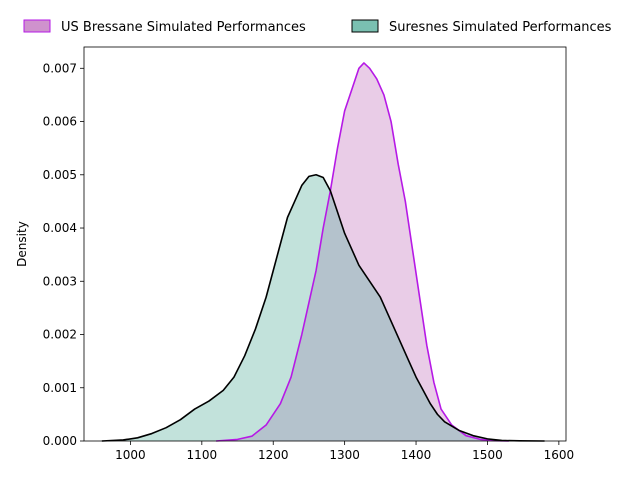  I want to click on y-tick-label: 0.006, so click(60, 122).